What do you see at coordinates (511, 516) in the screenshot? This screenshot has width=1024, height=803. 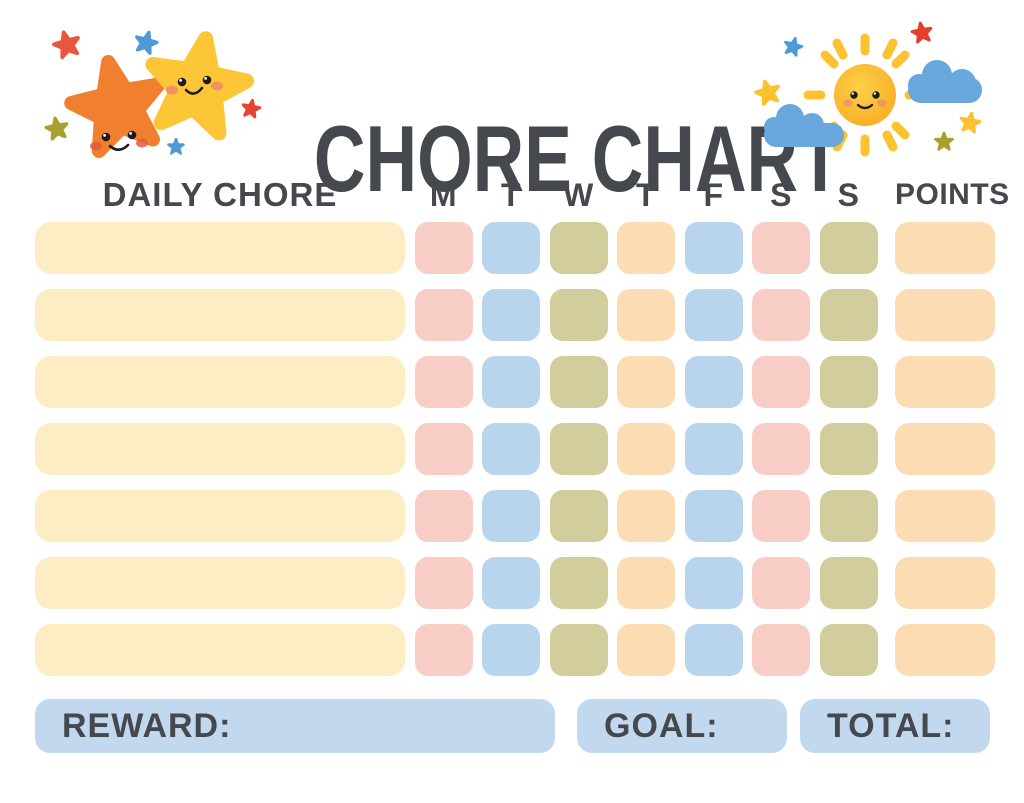 I see `day-cell-r5-c2` at bounding box center [511, 516].